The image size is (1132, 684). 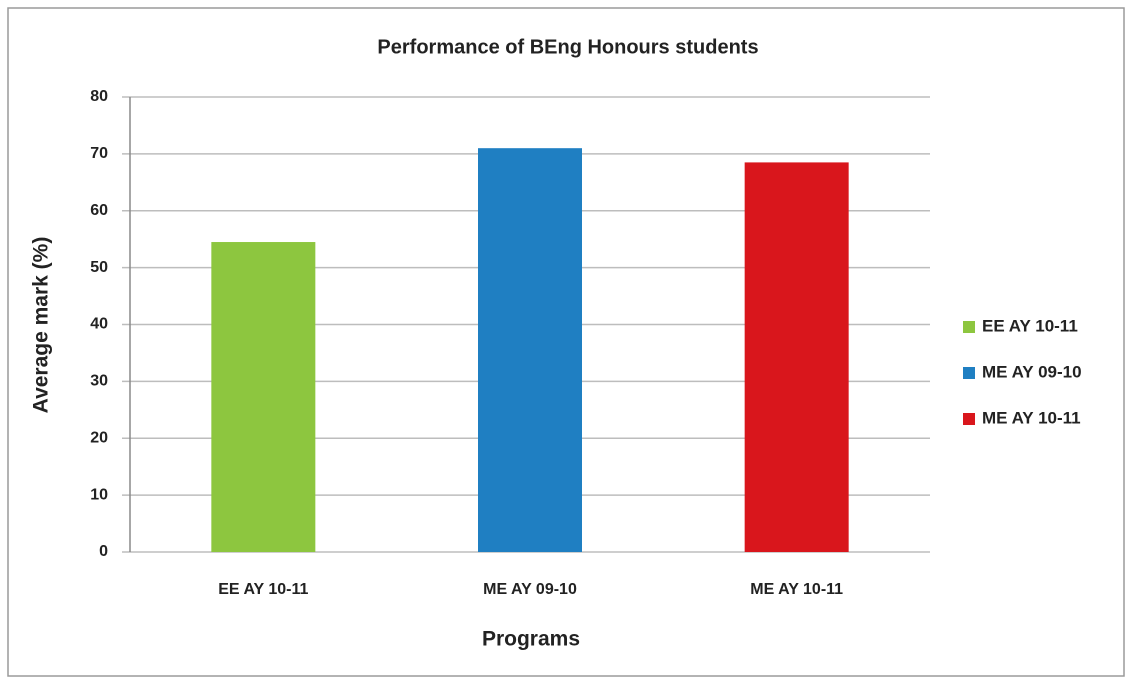 What do you see at coordinates (567, 47) in the screenshot?
I see `chart-title: Performance of BEng Honours students` at bounding box center [567, 47].